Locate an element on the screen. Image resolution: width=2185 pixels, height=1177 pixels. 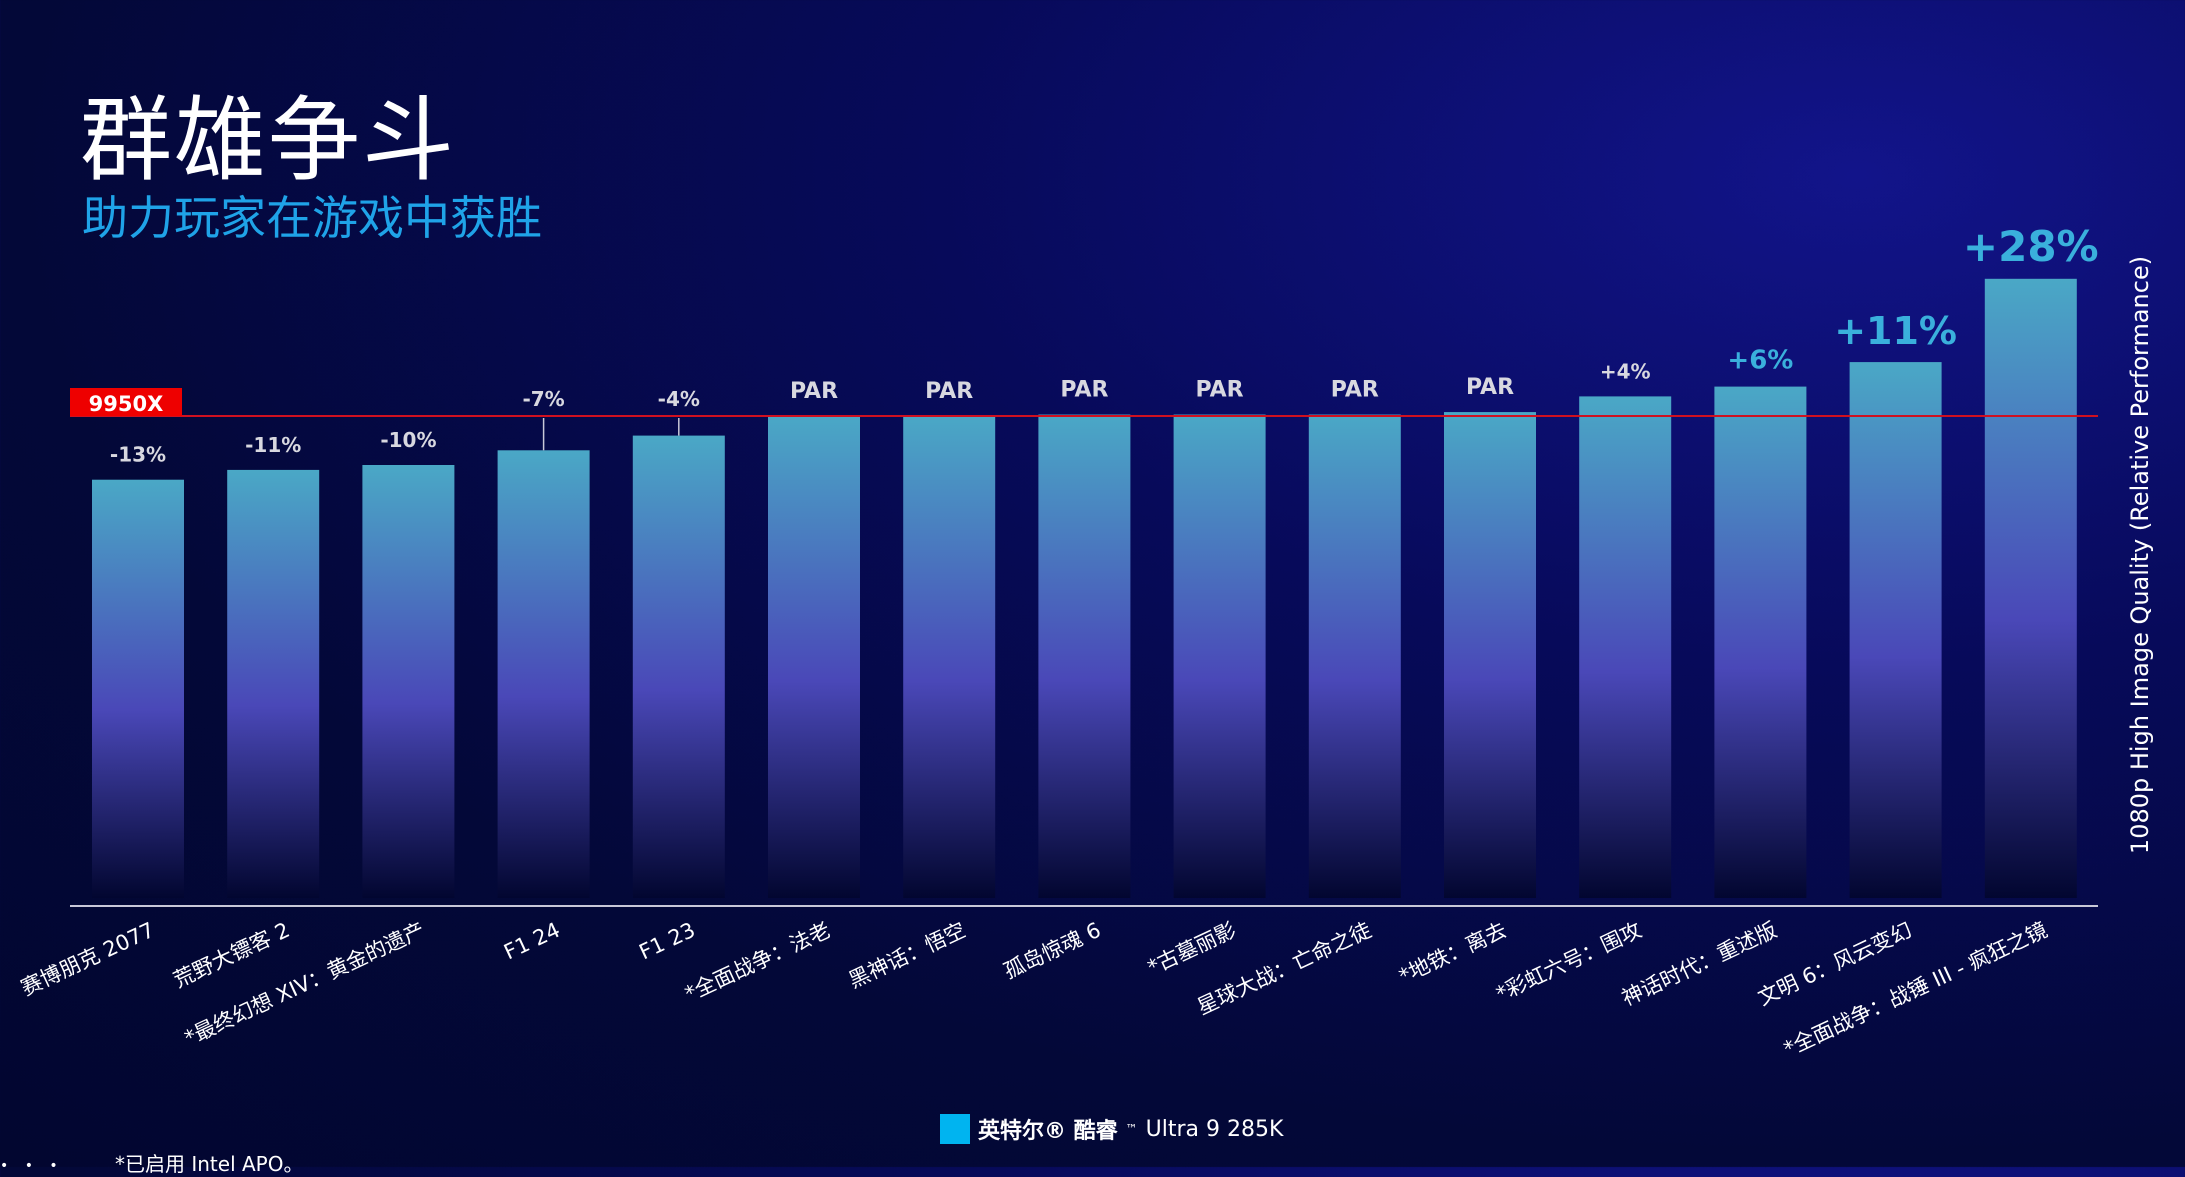
baseline-badge is located at coordinates (126, 402).